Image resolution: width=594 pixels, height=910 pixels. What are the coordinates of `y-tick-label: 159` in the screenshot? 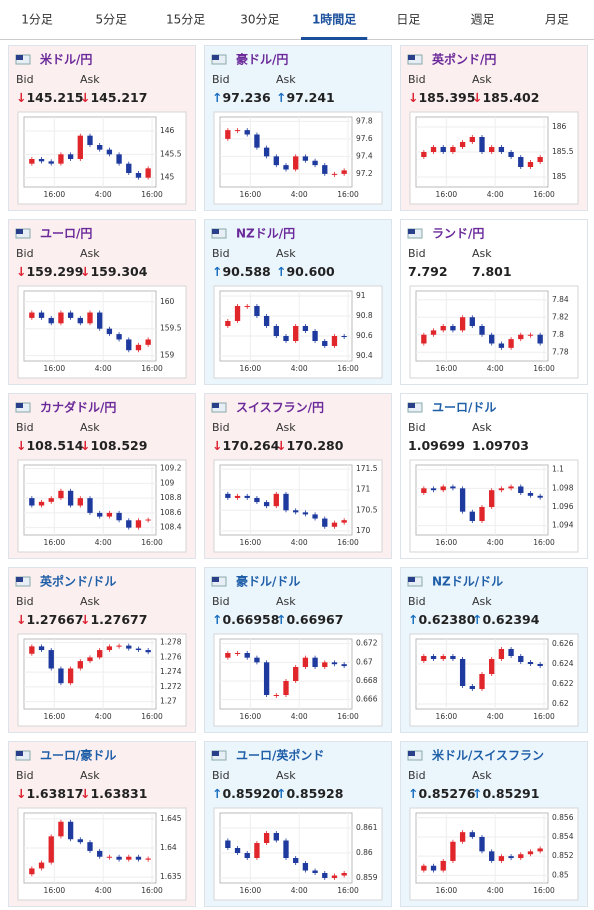 It's located at (167, 355).